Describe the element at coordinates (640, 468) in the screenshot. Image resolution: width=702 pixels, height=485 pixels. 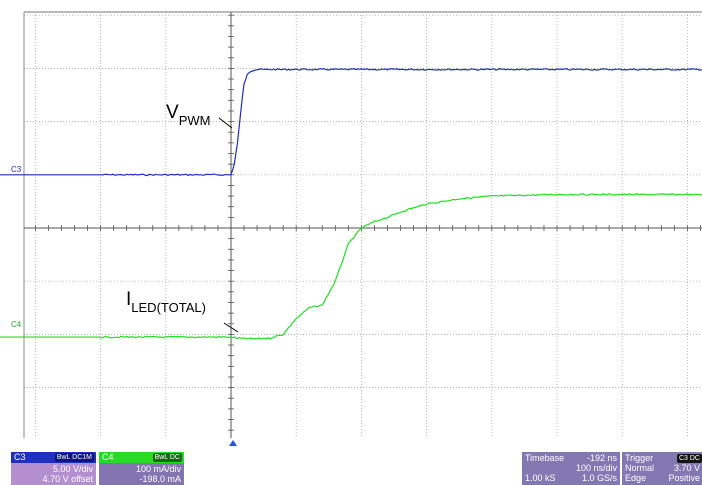
I see `trigger-mode: Normal` at that location.